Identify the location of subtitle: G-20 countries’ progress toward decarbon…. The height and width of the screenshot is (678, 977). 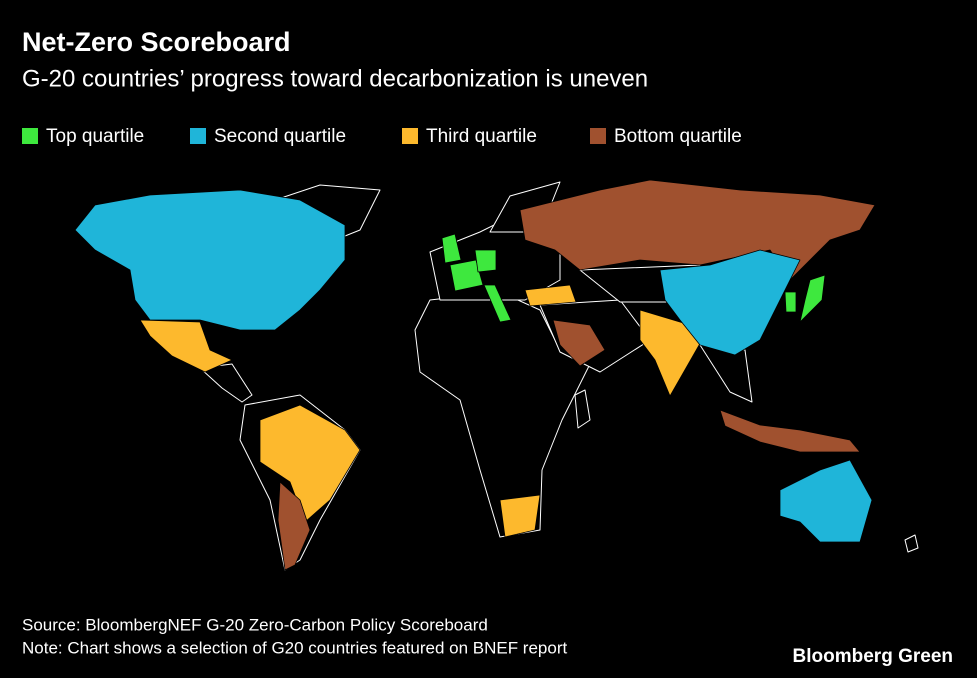
(335, 78).